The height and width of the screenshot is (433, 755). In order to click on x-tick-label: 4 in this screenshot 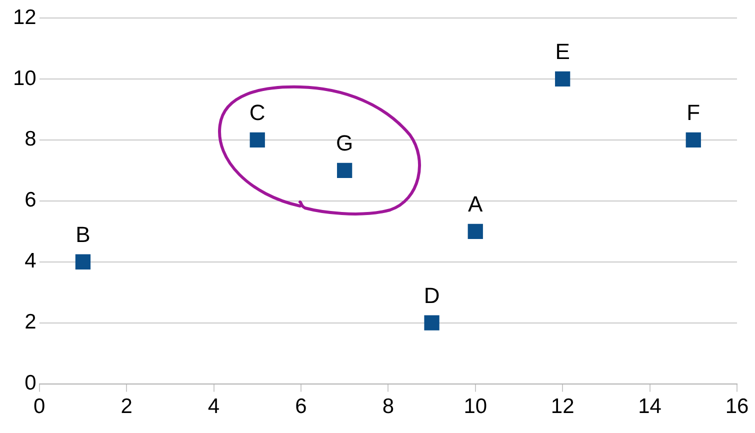, I will do `click(214, 406)`.